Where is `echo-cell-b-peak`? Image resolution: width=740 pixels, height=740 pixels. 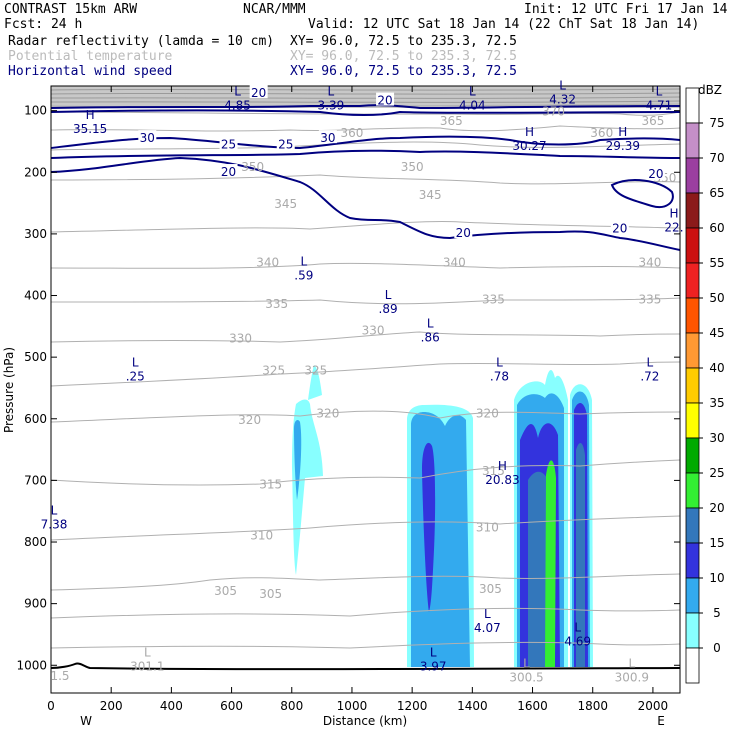
echo-cell-b-peak is located at coordinates (550, 563).